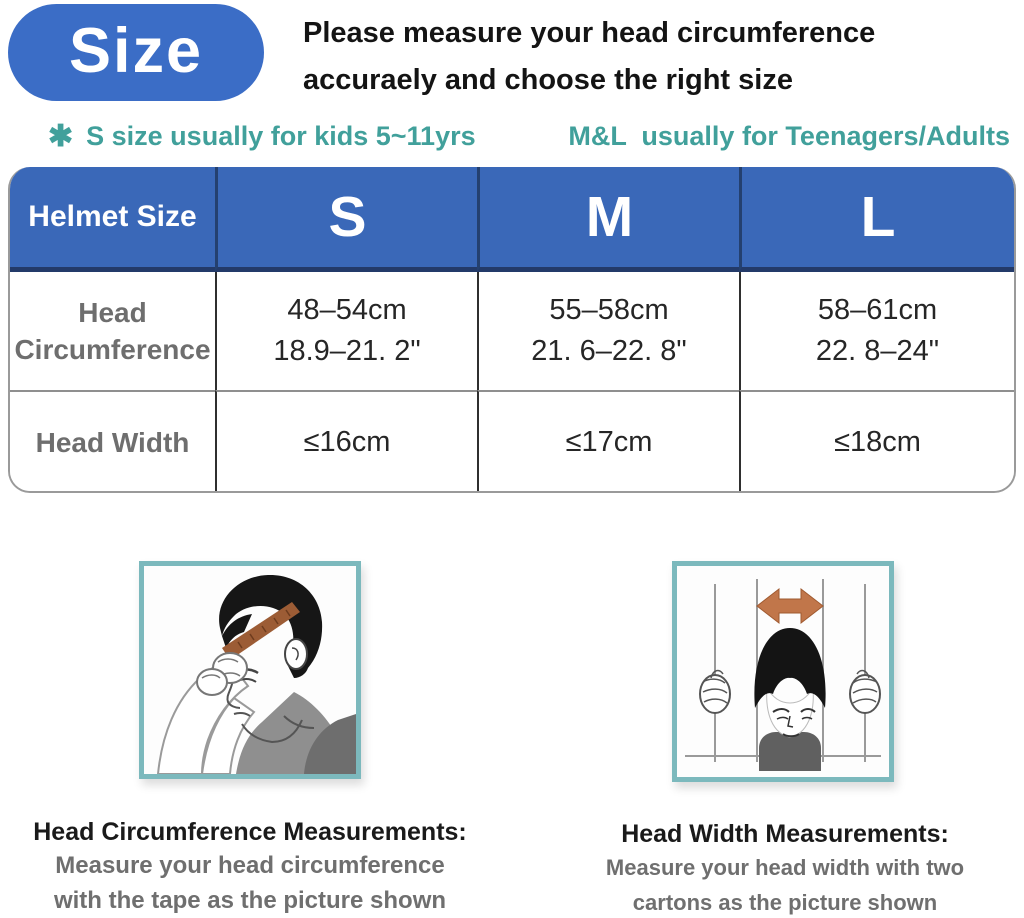 This screenshot has height=918, width=1024. I want to click on table-header-size-l: L, so click(876, 219).